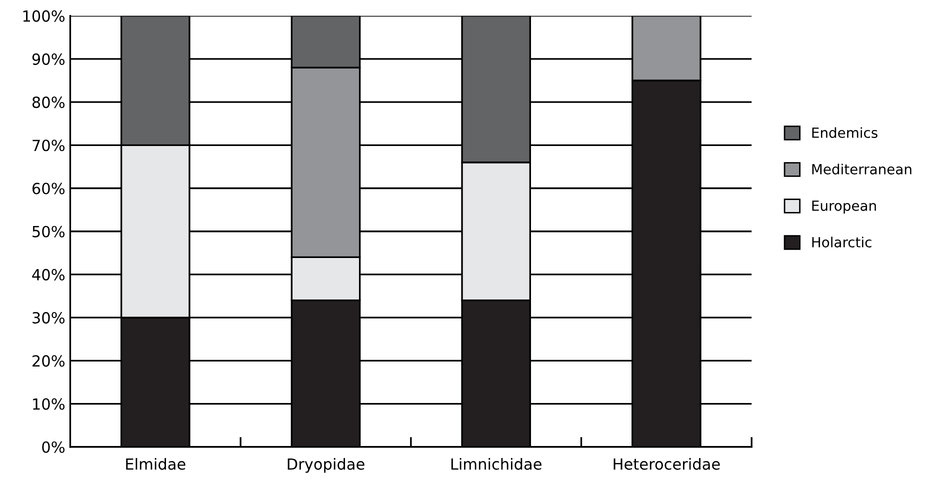 Image resolution: width=949 pixels, height=480 pixels. I want to click on legend-label: Mediterranean, so click(862, 169).